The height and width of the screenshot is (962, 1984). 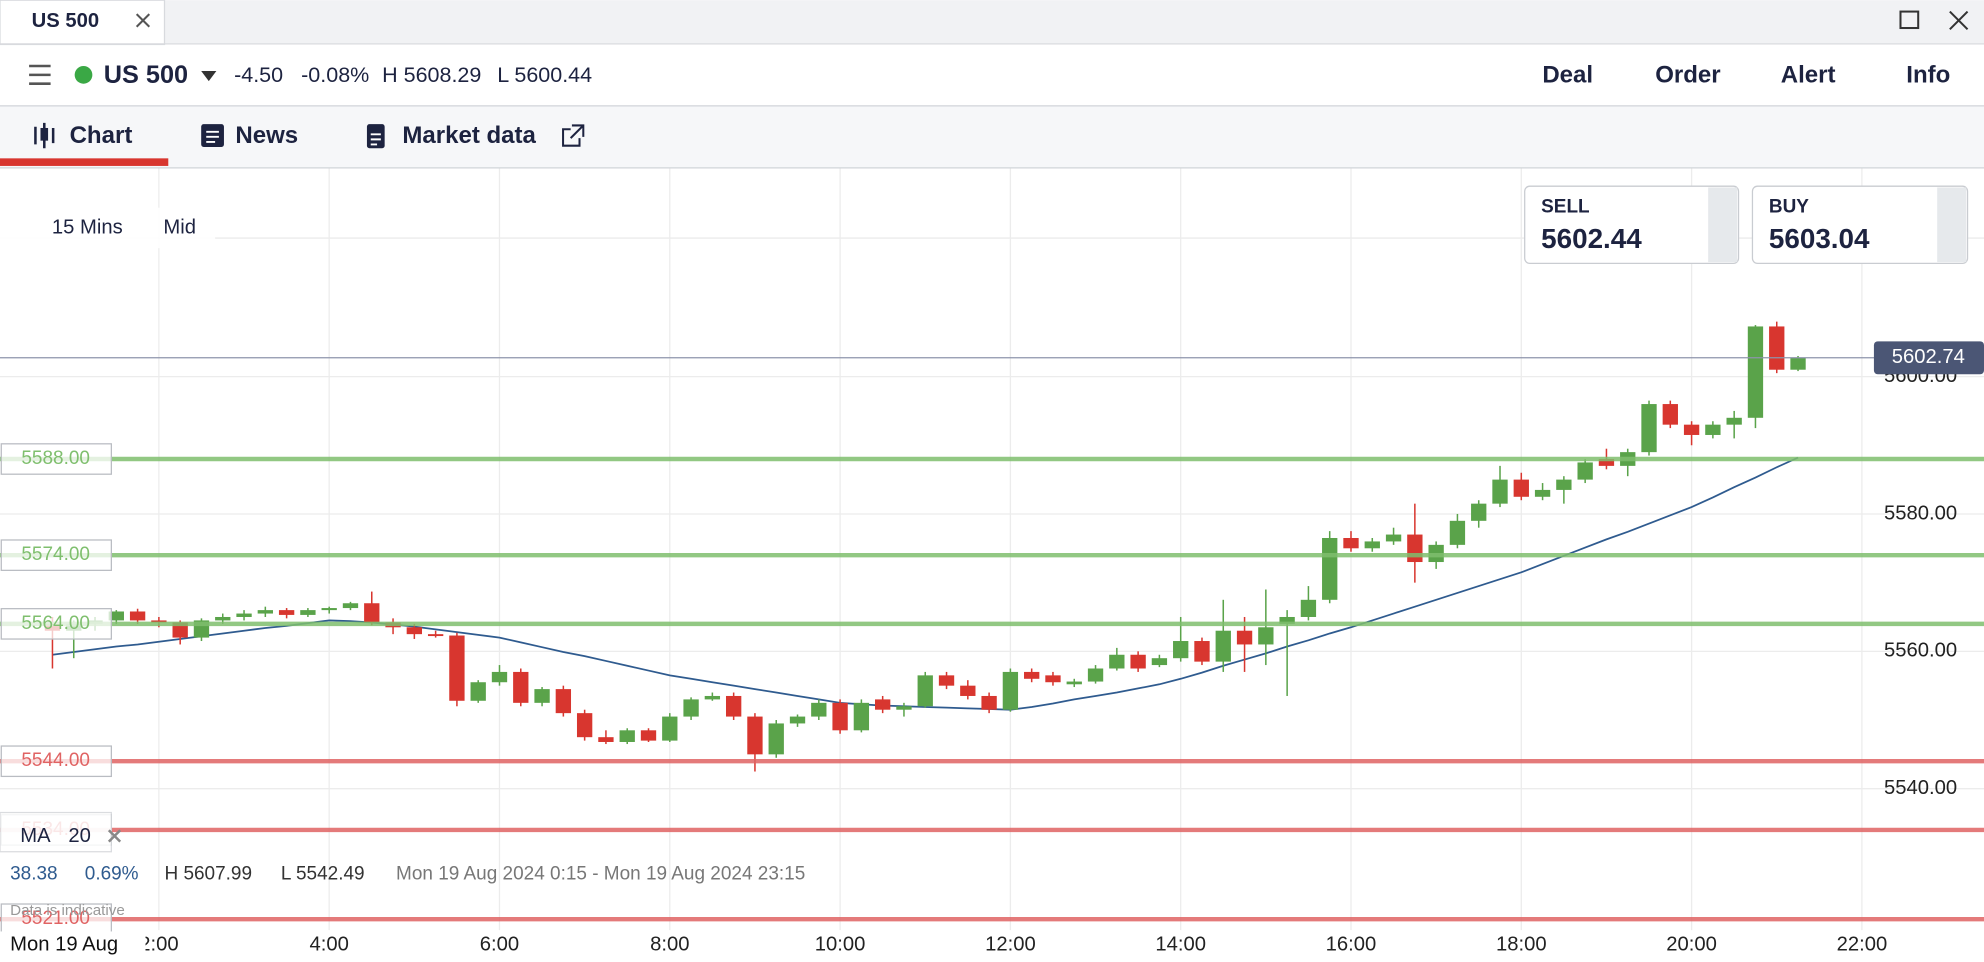 I want to click on maximize-icon, so click(x=1909, y=20).